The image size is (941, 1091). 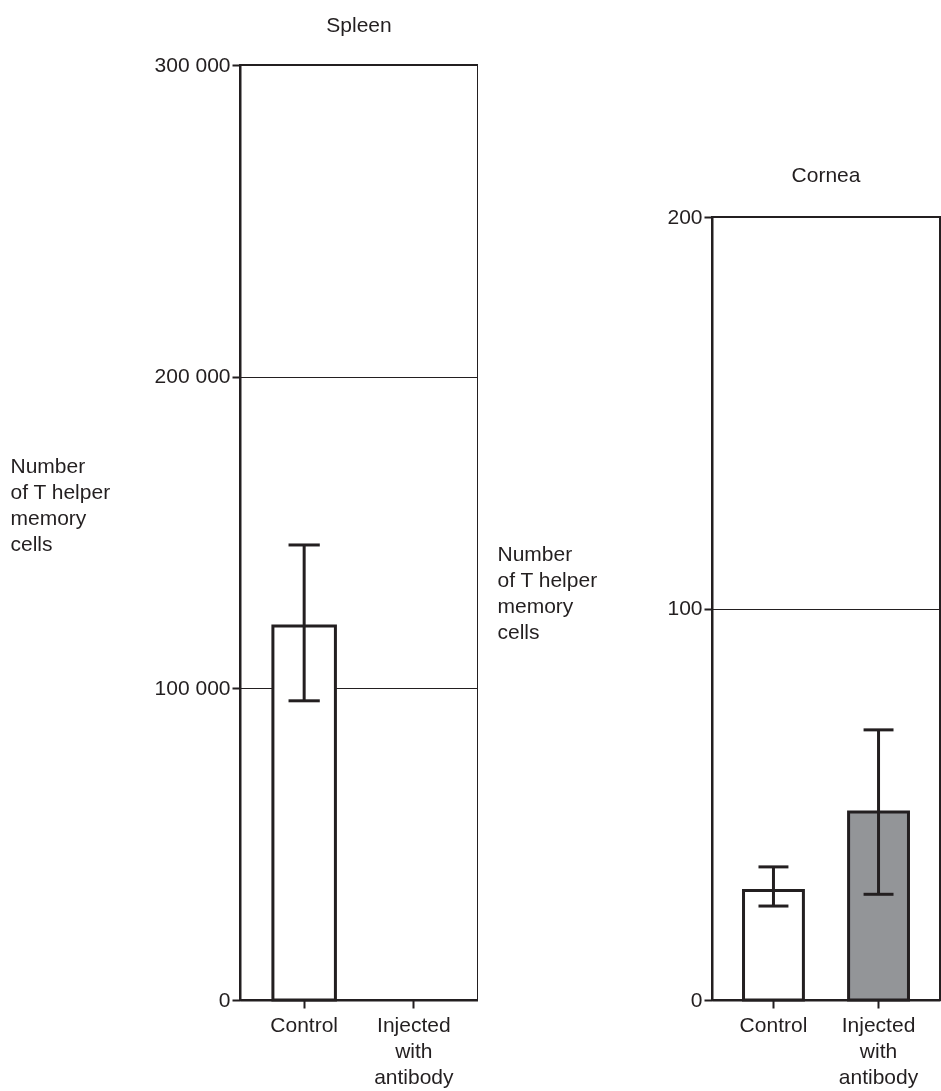 I want to click on y-tick-label: 100 000, so click(x=192, y=687).